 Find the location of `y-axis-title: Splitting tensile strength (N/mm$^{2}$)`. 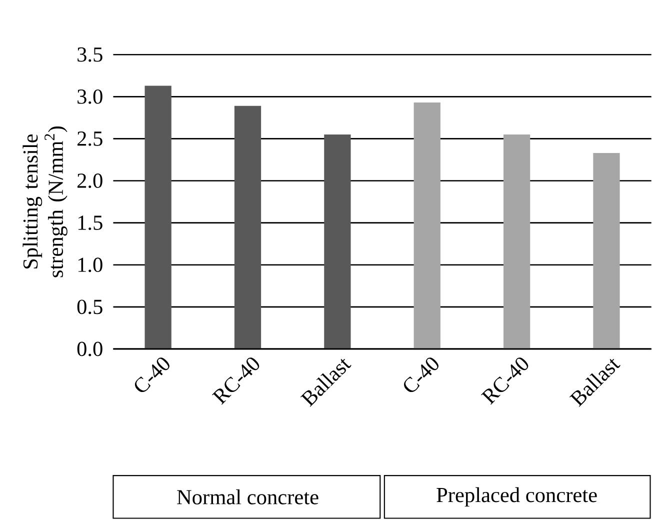

y-axis-title: Splitting tensile strength (N/mm$^{2}$) is located at coordinates (45, 202).